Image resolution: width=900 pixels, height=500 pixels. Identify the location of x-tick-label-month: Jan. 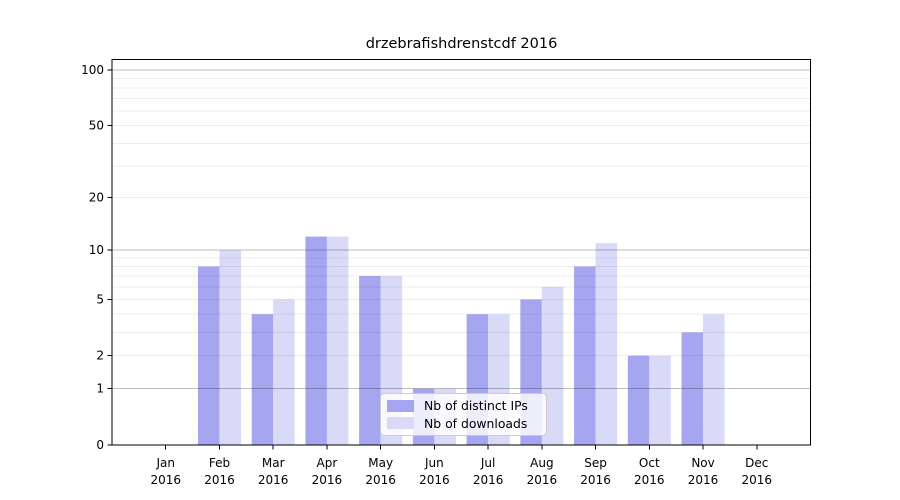
(165, 463).